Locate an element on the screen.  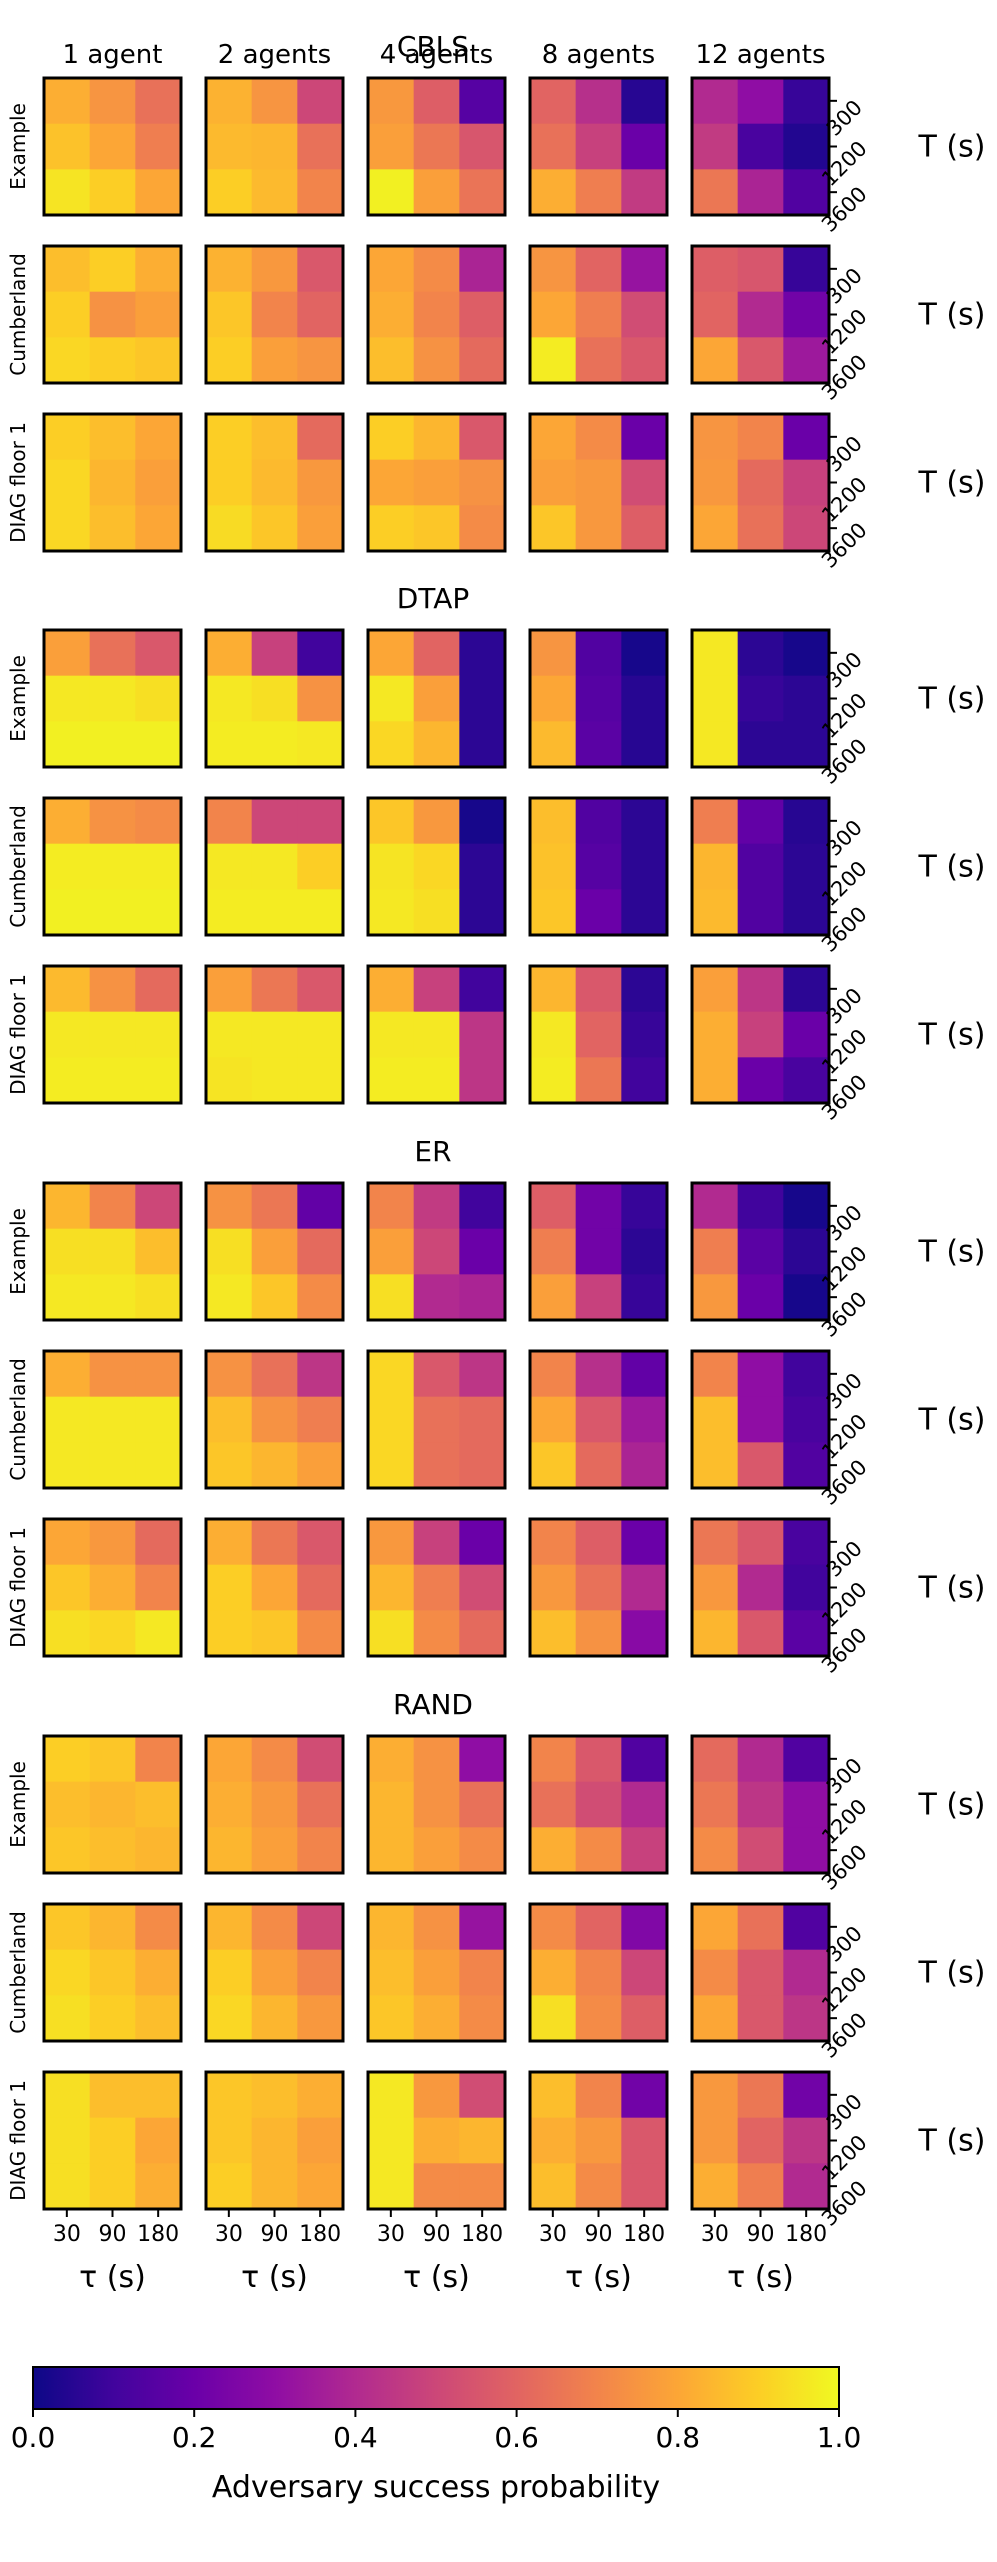
colorbar-tick-label: 0.2 is located at coordinates (194, 2437).